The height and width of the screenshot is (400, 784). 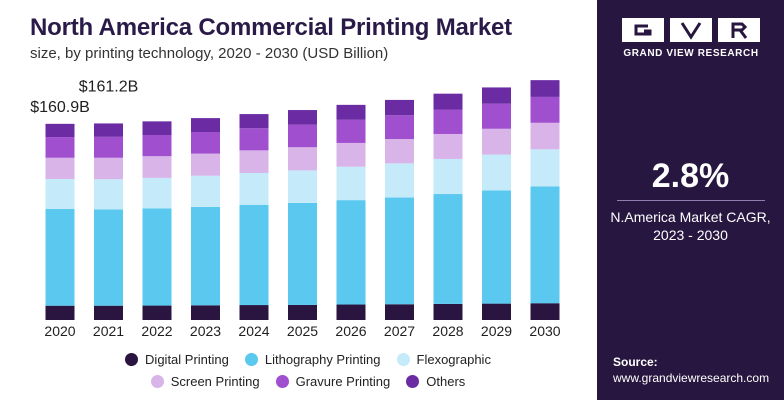 What do you see at coordinates (302, 312) in the screenshot?
I see `bar-segment-digital-printing-2025` at bounding box center [302, 312].